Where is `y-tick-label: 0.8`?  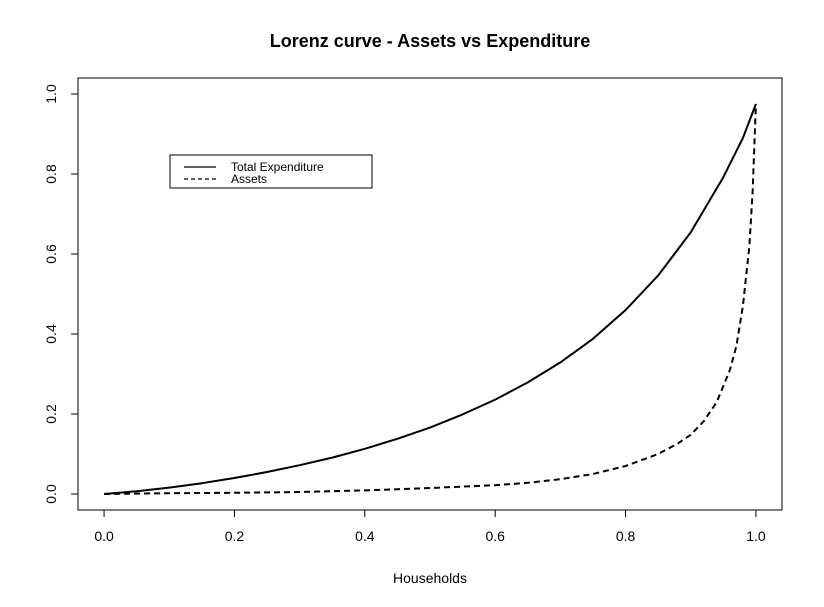
y-tick-label: 0.8 is located at coordinates (51, 174).